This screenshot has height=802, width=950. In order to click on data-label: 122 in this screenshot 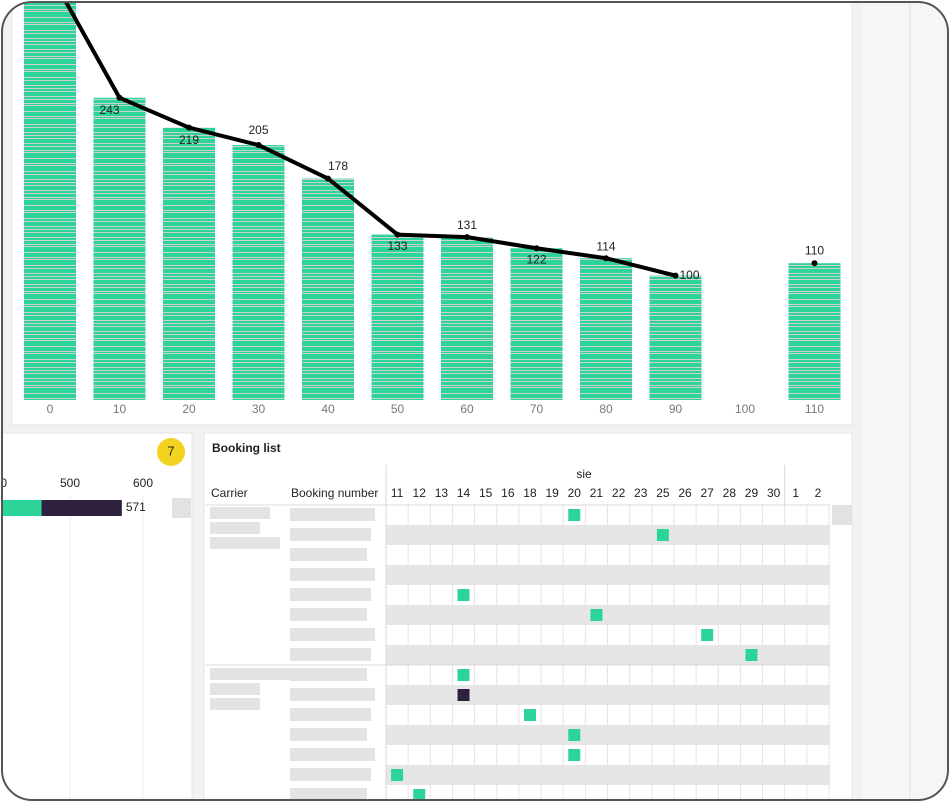, I will do `click(536, 259)`.